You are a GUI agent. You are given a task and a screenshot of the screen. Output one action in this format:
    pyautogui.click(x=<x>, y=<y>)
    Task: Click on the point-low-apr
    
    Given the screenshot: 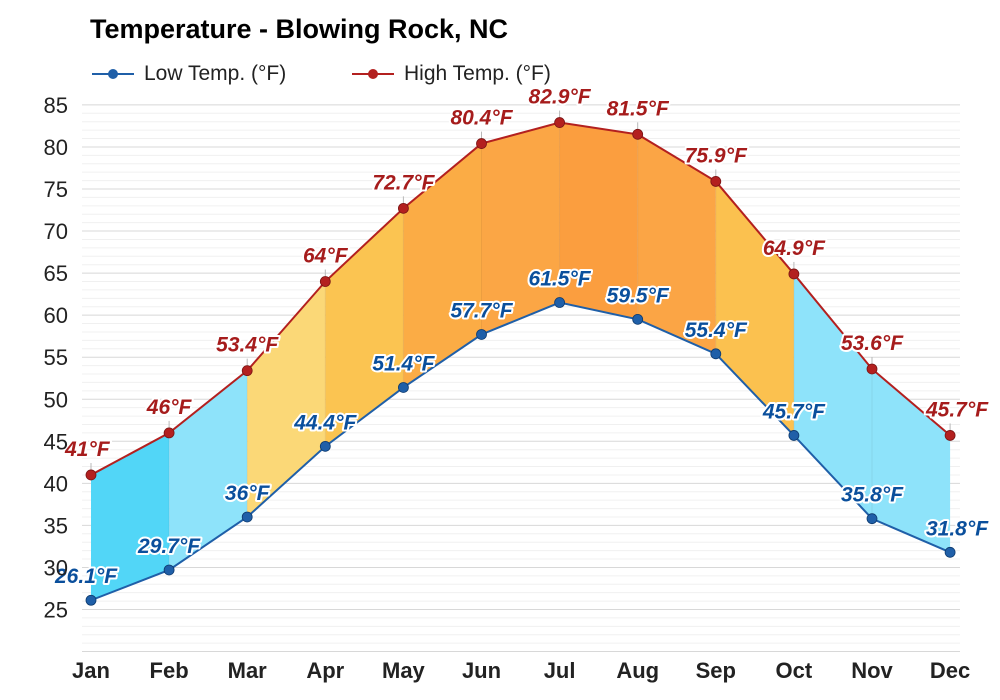 What is the action you would take?
    pyautogui.click(x=325, y=446)
    